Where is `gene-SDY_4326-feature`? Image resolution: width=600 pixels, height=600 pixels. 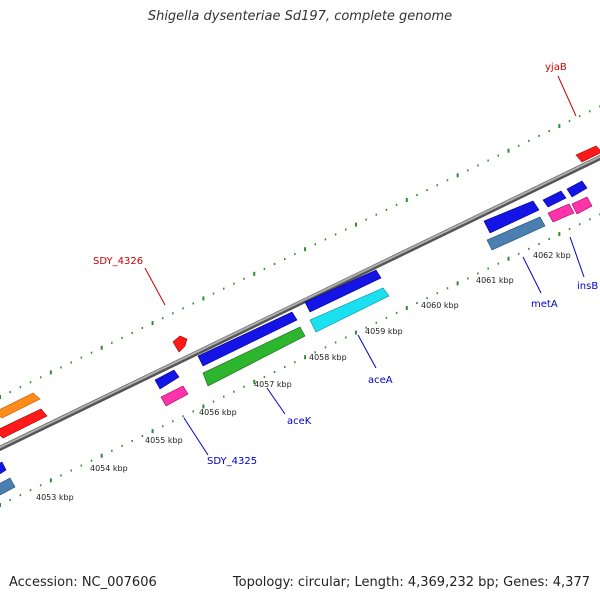
gene-SDY_4326-feature is located at coordinates (180, 344).